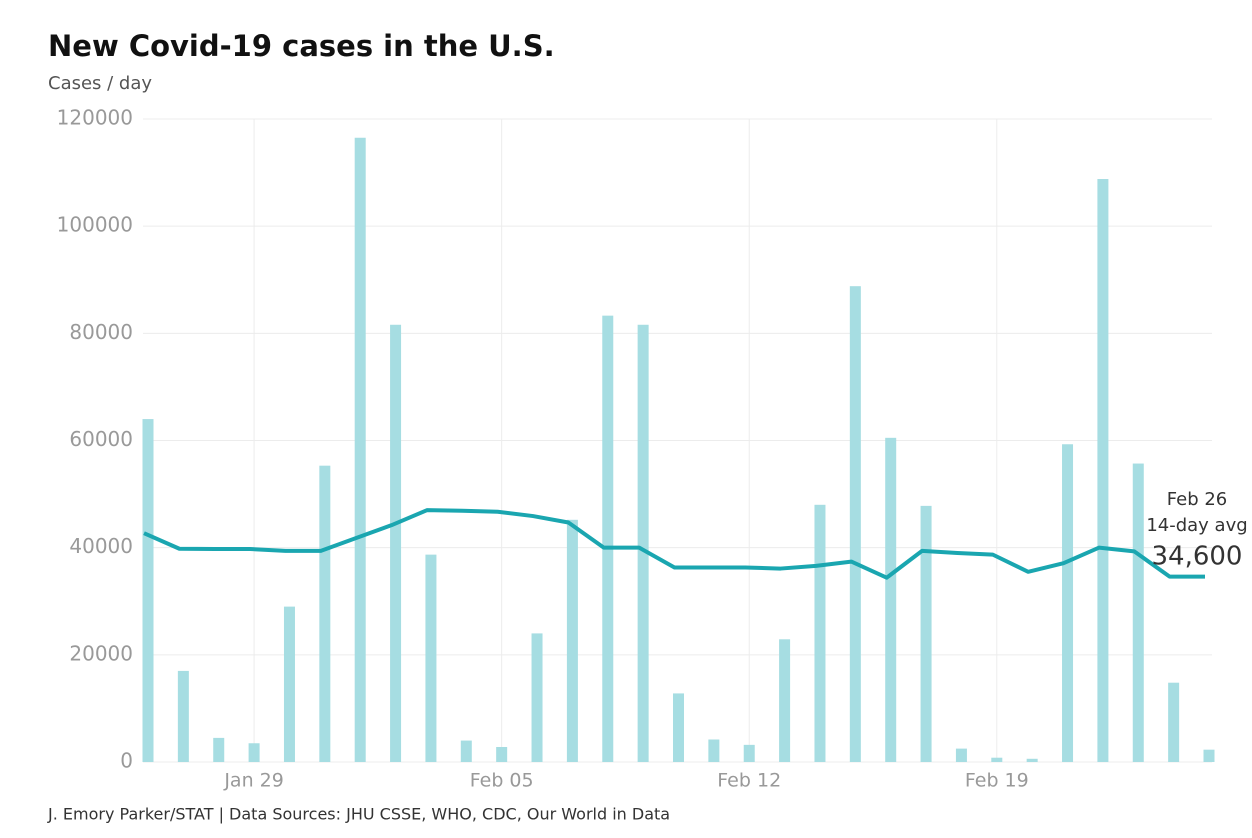 This screenshot has width=1252, height=838. What do you see at coordinates (101, 546) in the screenshot?
I see `y-tick-label: 40000` at bounding box center [101, 546].